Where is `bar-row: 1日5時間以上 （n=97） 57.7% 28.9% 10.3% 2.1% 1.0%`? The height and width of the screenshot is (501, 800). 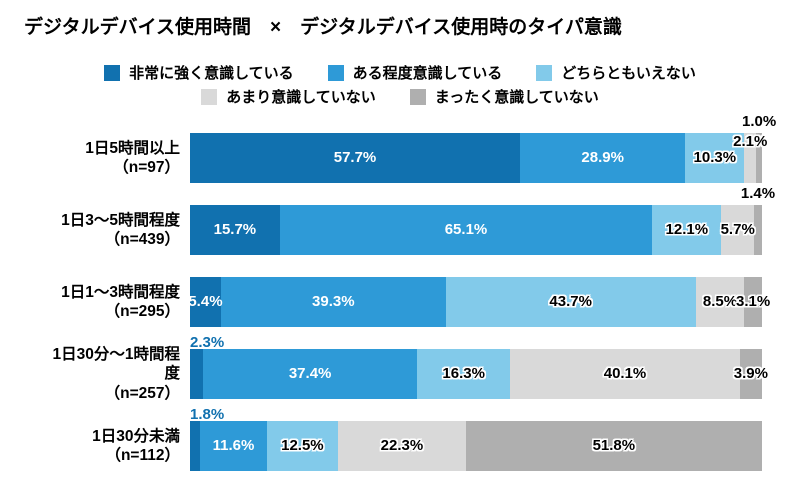
bar-row: 1日5時間以上 （n=97） 57.7% 28.9% 10.3% 2.1% 1.0% is located at coordinates (400, 148).